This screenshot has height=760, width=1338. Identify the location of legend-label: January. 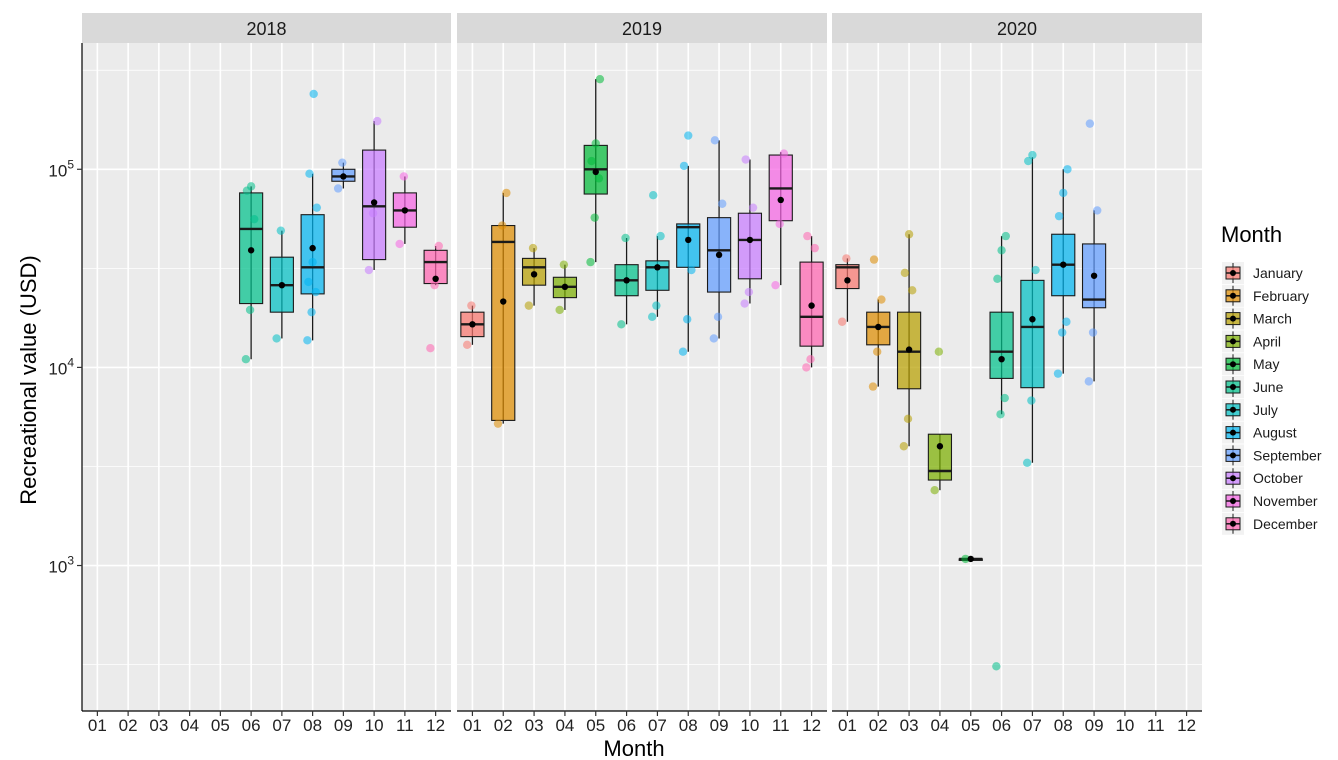
(1278, 273).